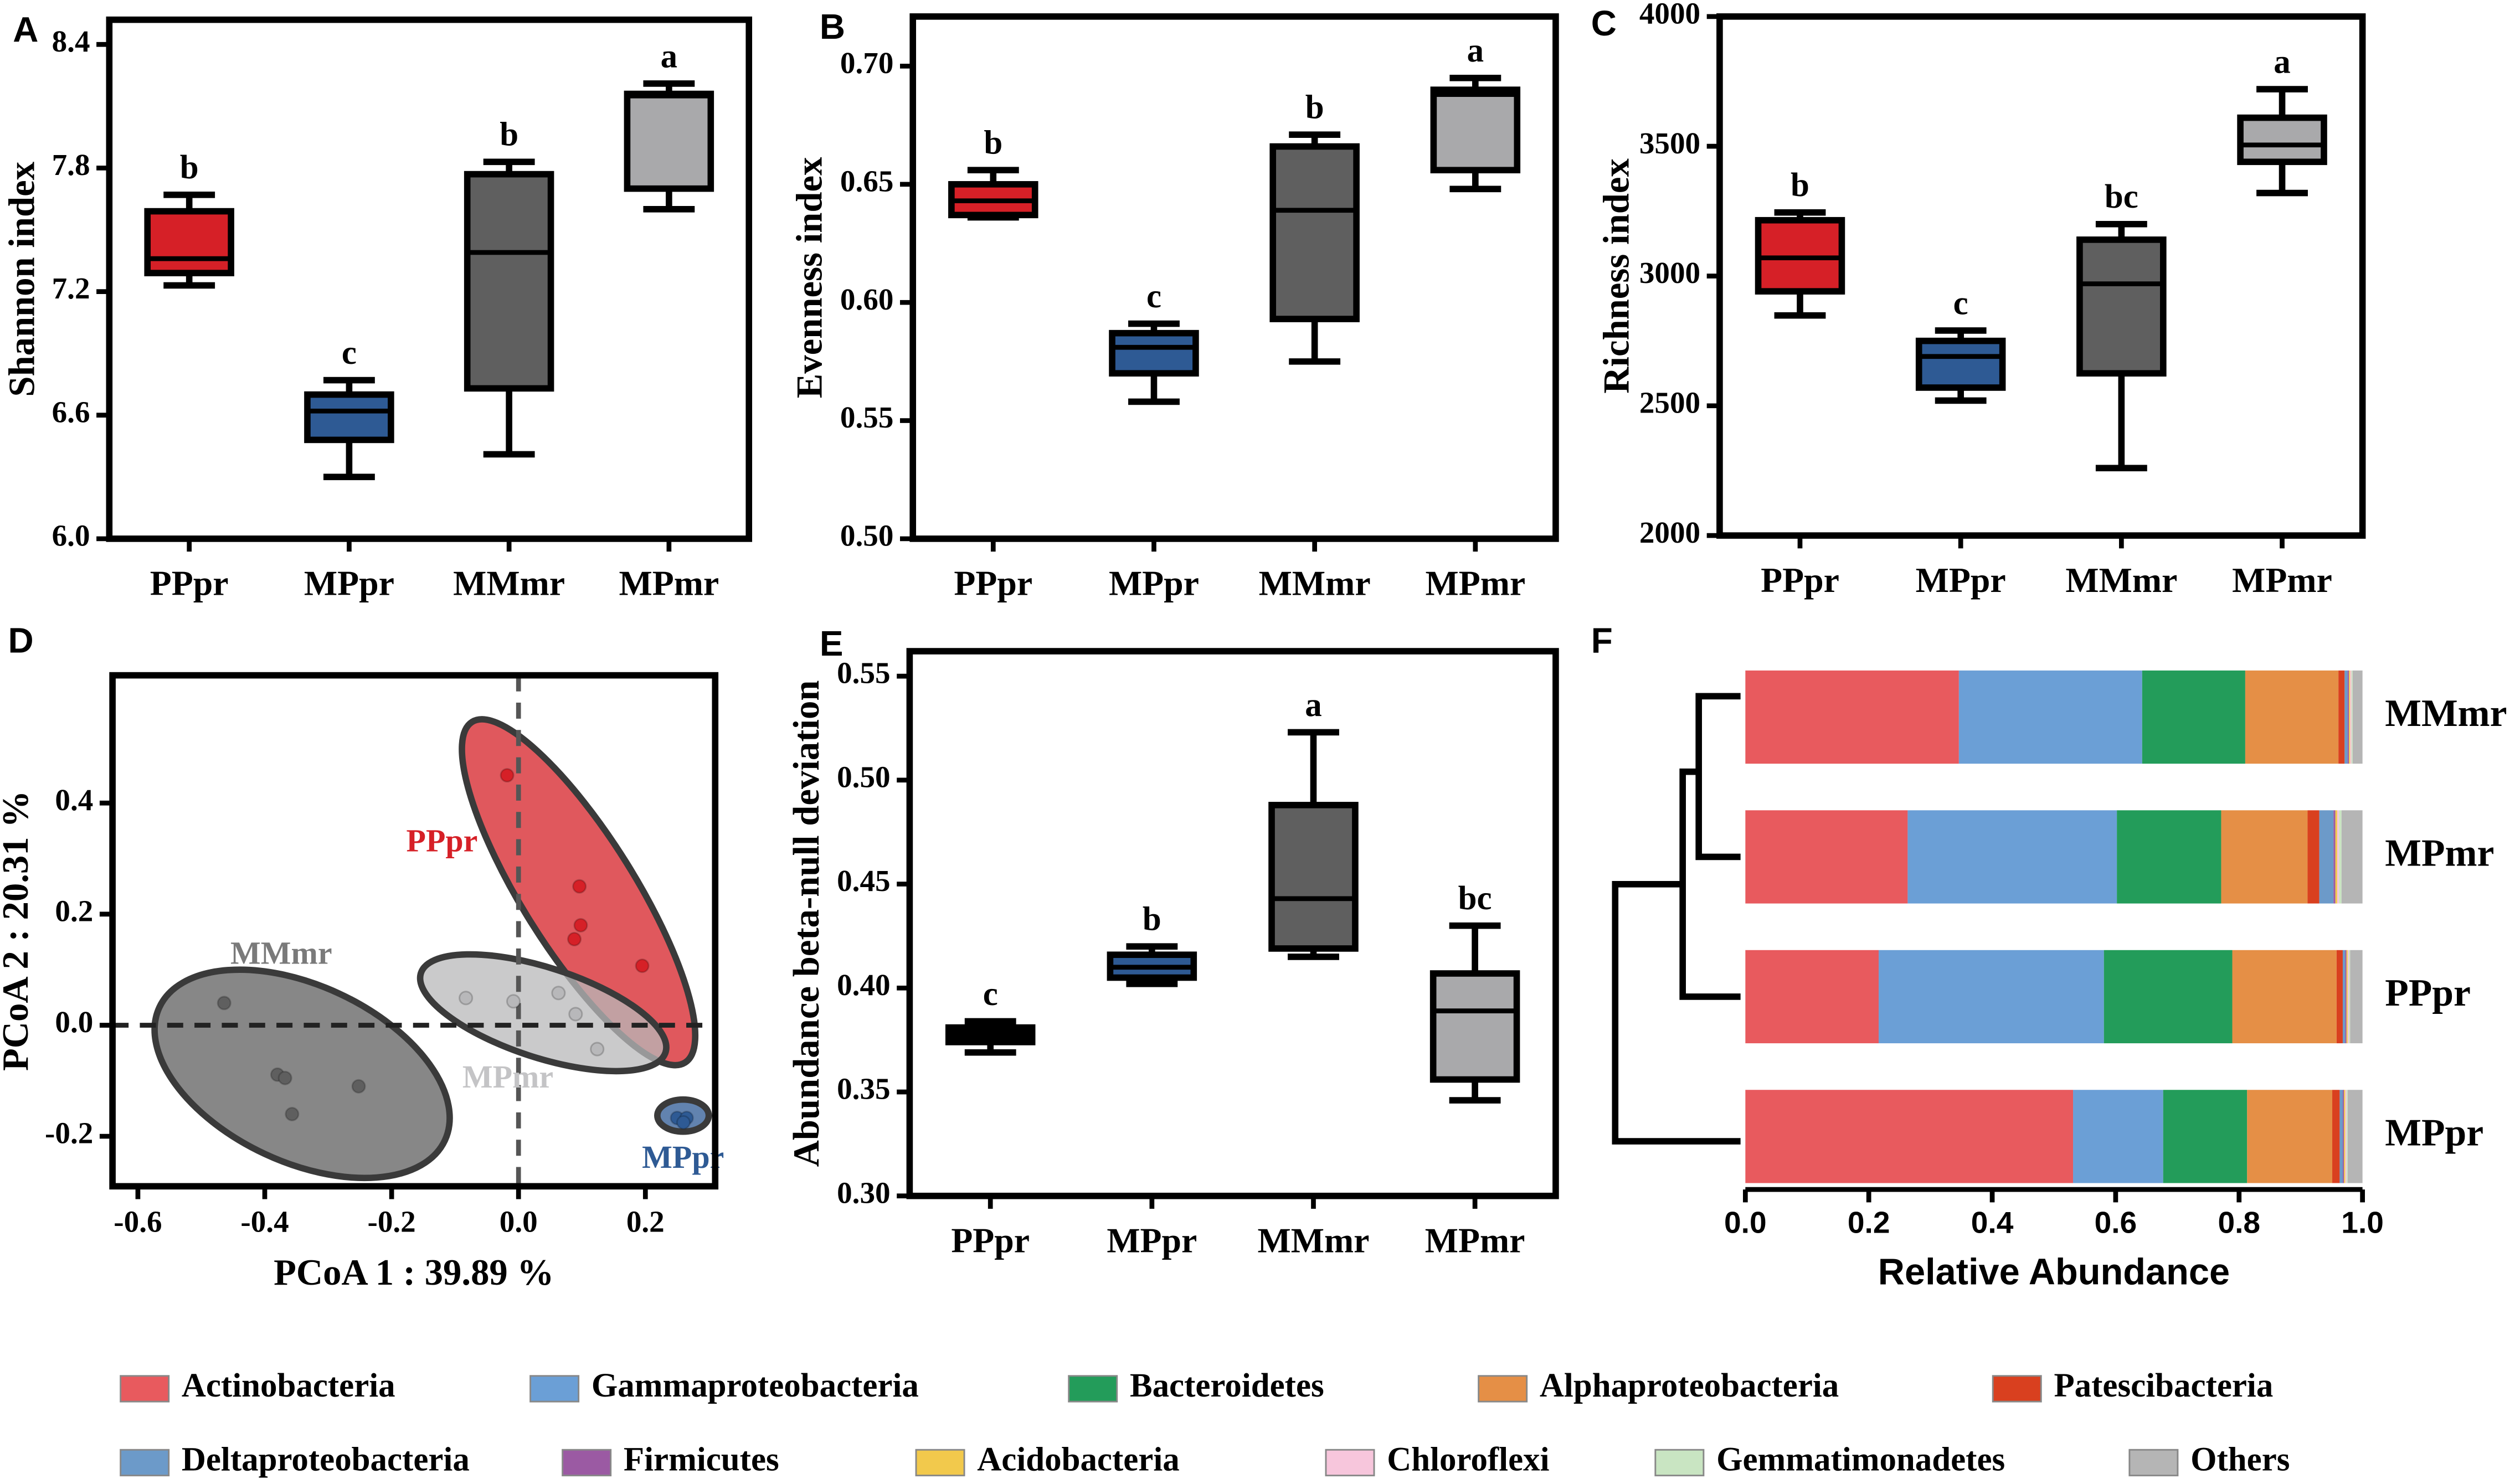  I want to click on legend-label: Acidobacteria, so click(1078, 1459).